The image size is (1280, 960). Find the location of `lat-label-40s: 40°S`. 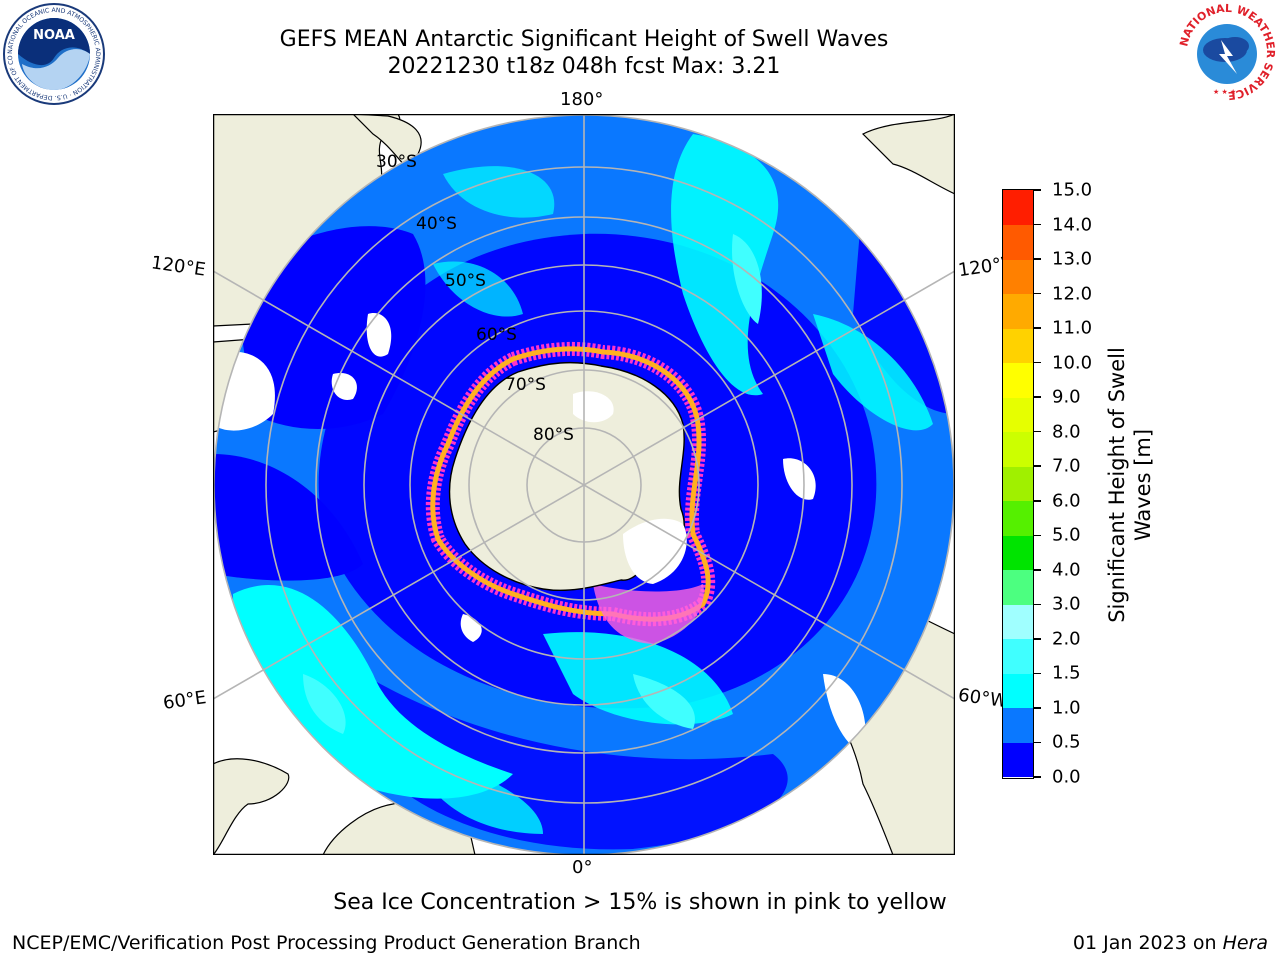

lat-label-40s: 40°S is located at coordinates (436, 224).